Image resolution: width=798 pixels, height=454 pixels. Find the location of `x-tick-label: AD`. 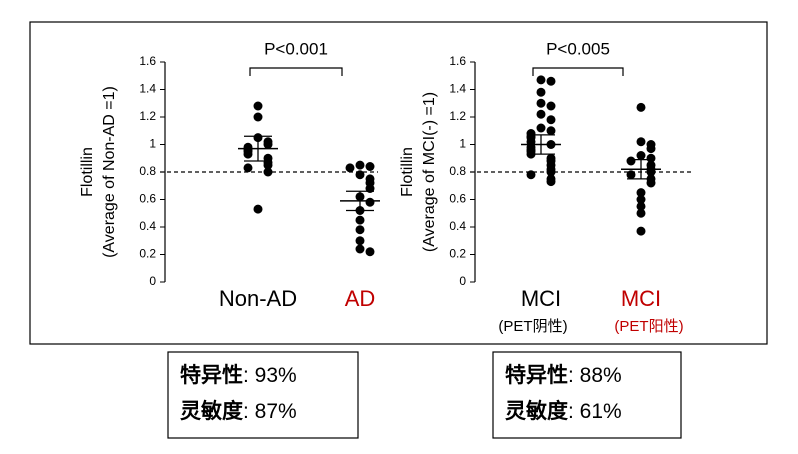

x-tick-label: AD is located at coordinates (360, 298).